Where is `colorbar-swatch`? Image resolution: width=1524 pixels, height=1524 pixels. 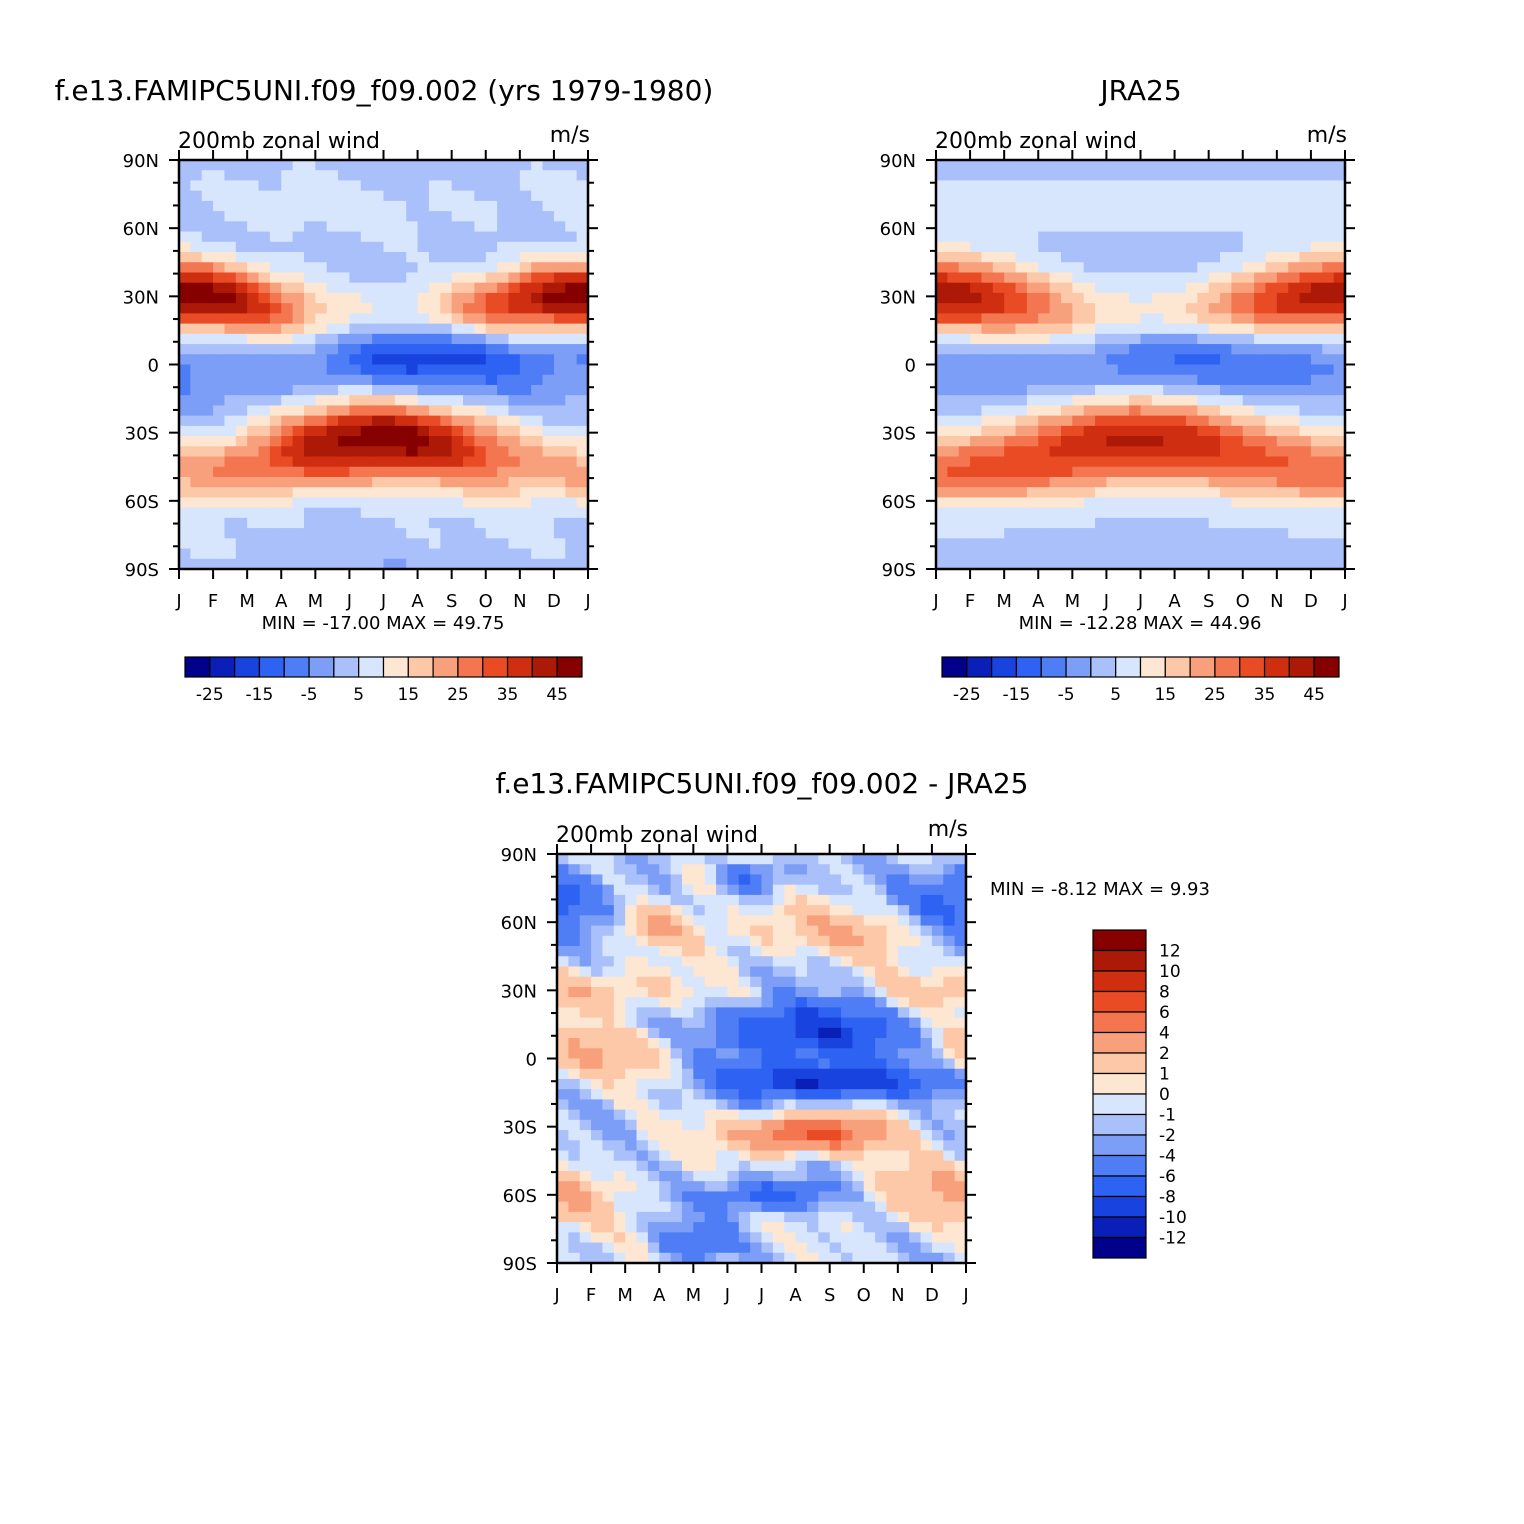 colorbar-swatch is located at coordinates (1177, 667).